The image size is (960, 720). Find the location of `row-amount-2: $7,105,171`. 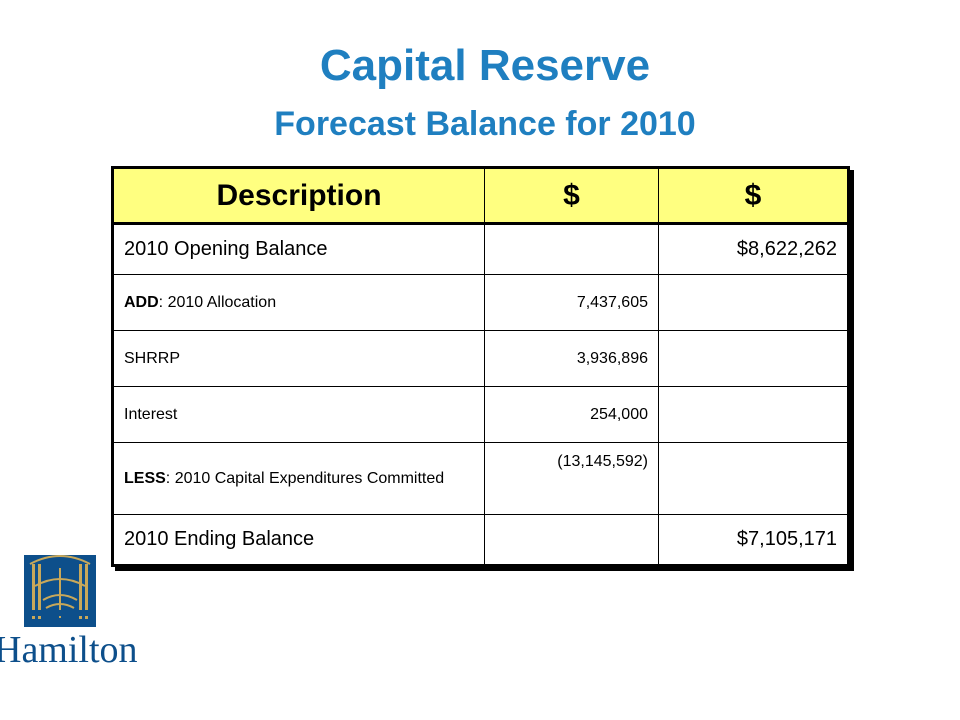

row-amount-2: $7,105,171 is located at coordinates (753, 540).